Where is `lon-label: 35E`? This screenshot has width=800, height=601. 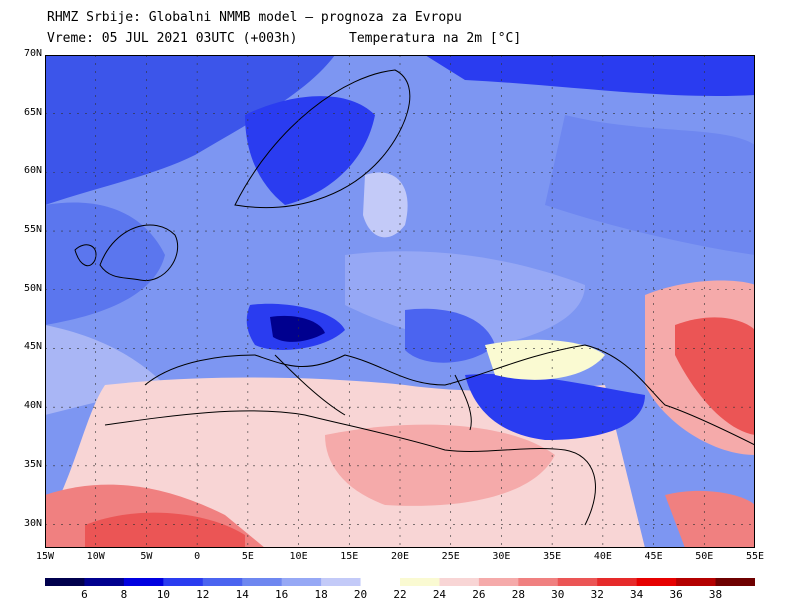 lon-label: 35E is located at coordinates (552, 556).